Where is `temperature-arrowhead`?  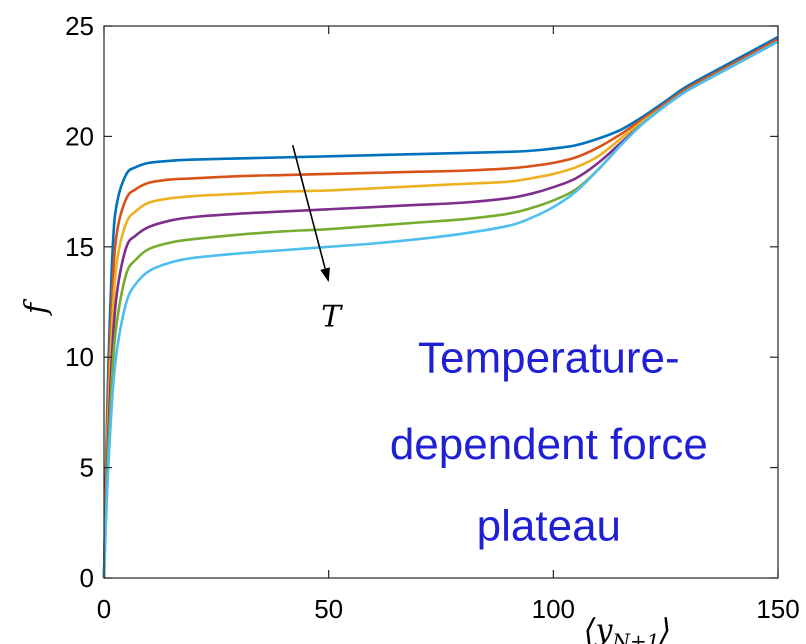 temperature-arrowhead is located at coordinates (325, 275).